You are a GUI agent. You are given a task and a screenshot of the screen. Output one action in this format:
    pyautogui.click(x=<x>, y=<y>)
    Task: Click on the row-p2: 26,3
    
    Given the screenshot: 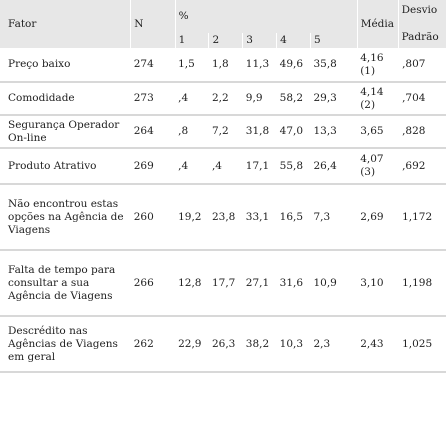 What is the action you would take?
    pyautogui.click(x=225, y=344)
    